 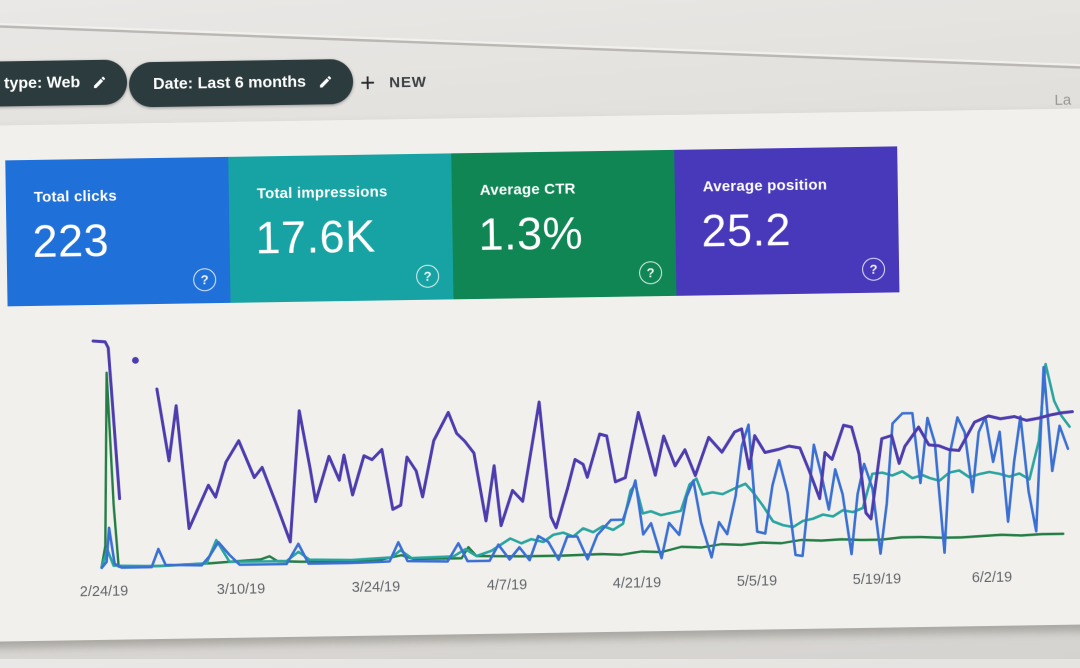 What do you see at coordinates (367, 82) in the screenshot?
I see `plus-icon: +` at bounding box center [367, 82].